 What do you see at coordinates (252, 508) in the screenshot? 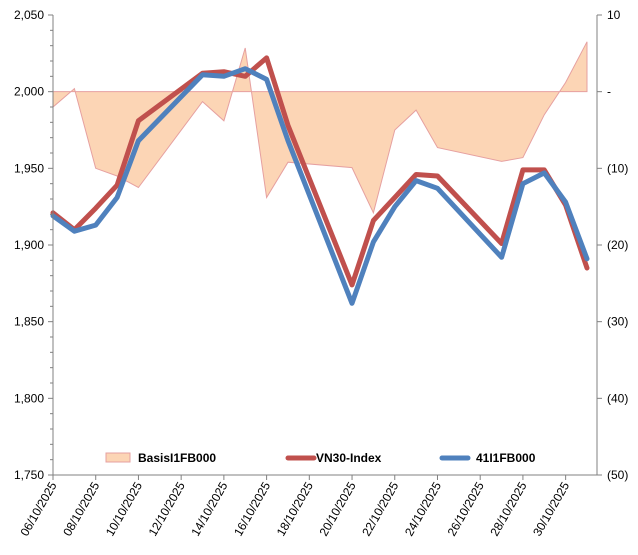
I see `x-tick-label: 16/10/2025` at bounding box center [252, 508].